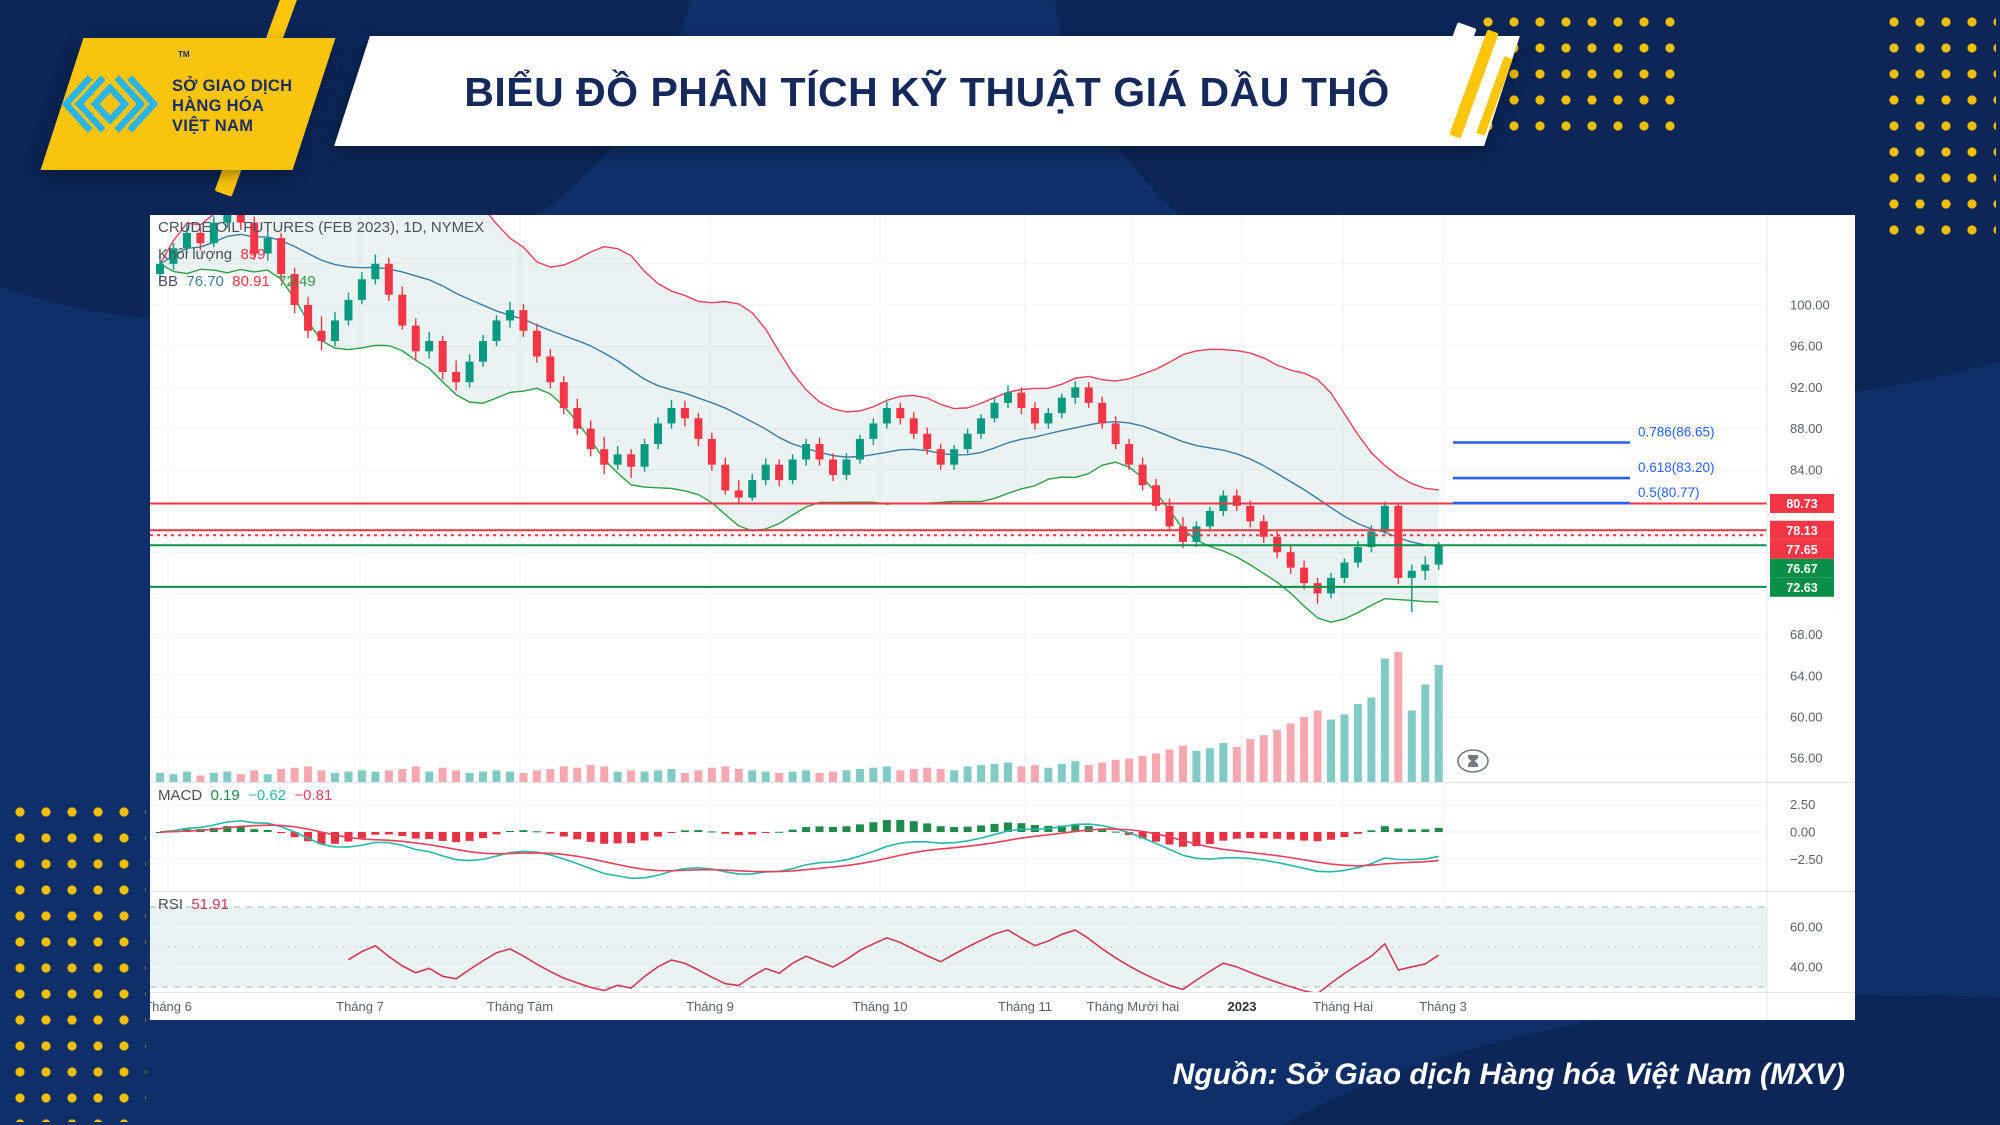 The height and width of the screenshot is (1125, 2000). What do you see at coordinates (1443, 1006) in the screenshot?
I see `svg-text: Tháng 3` at bounding box center [1443, 1006].